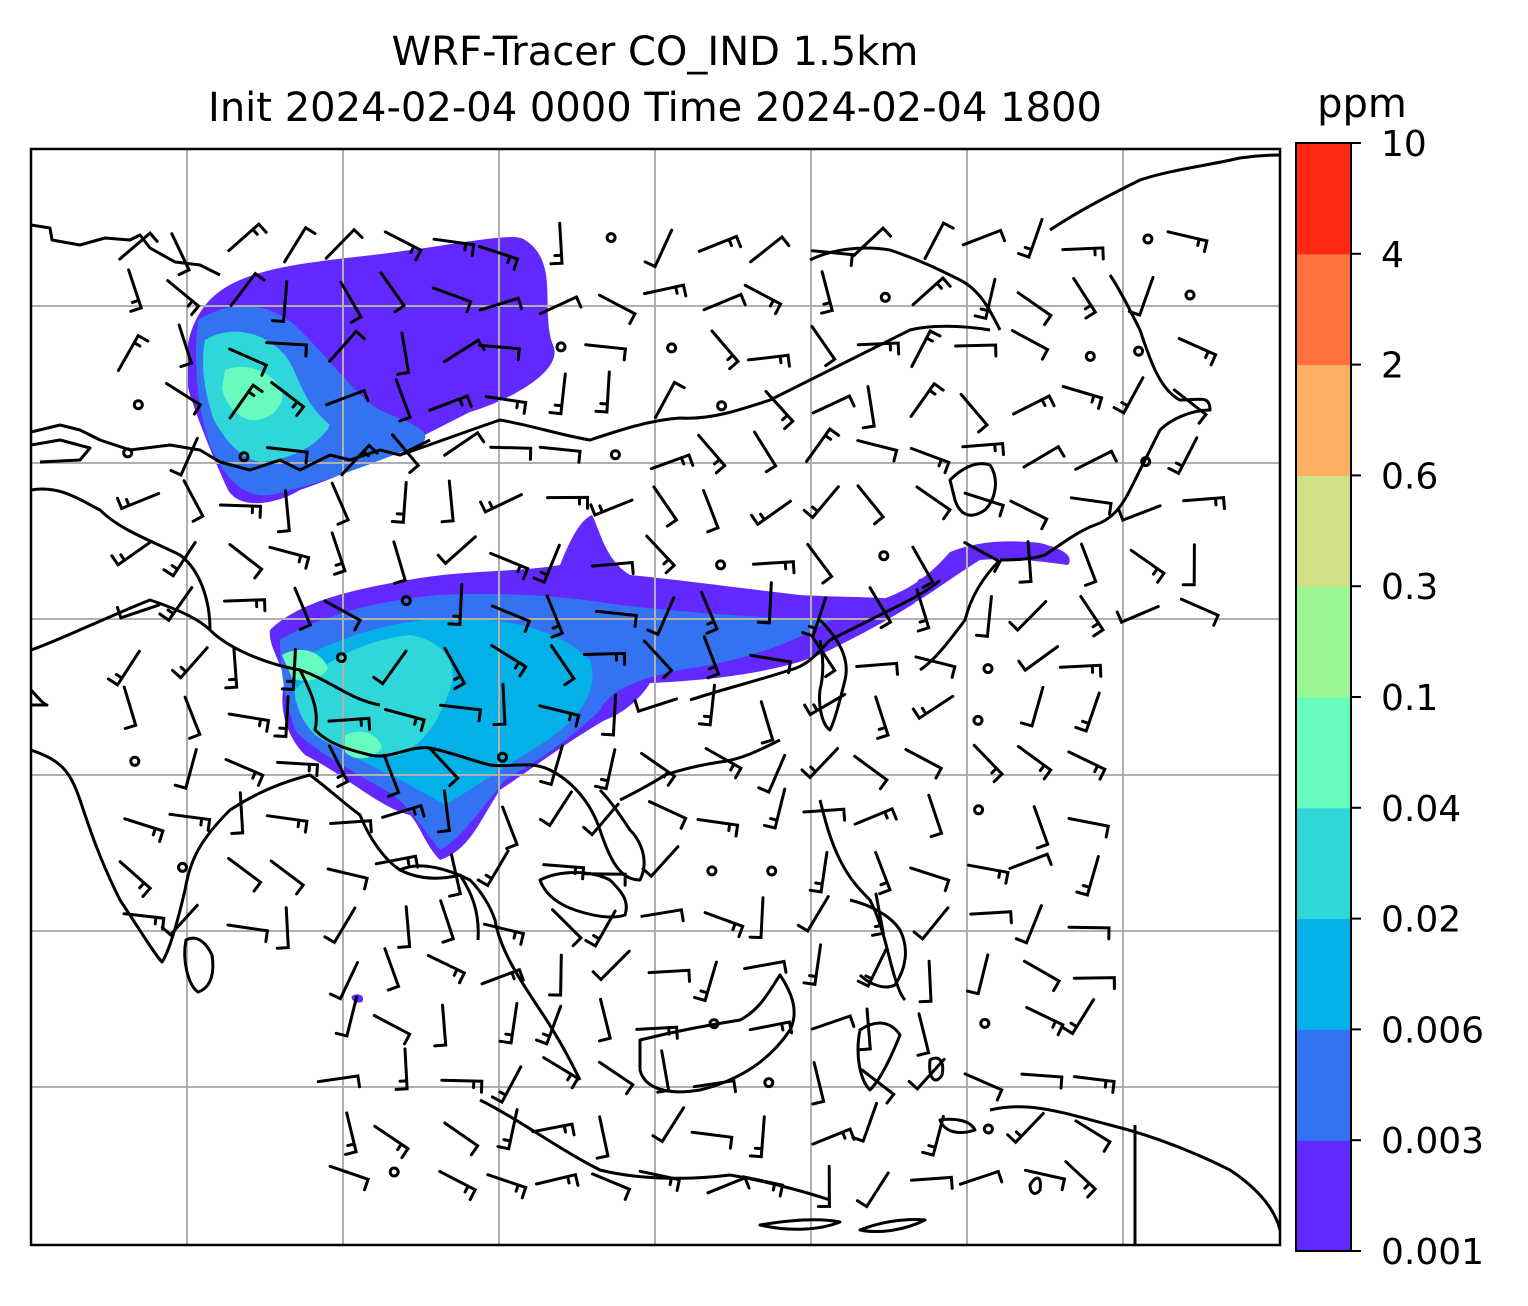  I want to click on colorbar-tick-label: 0.006, so click(1432, 1030).